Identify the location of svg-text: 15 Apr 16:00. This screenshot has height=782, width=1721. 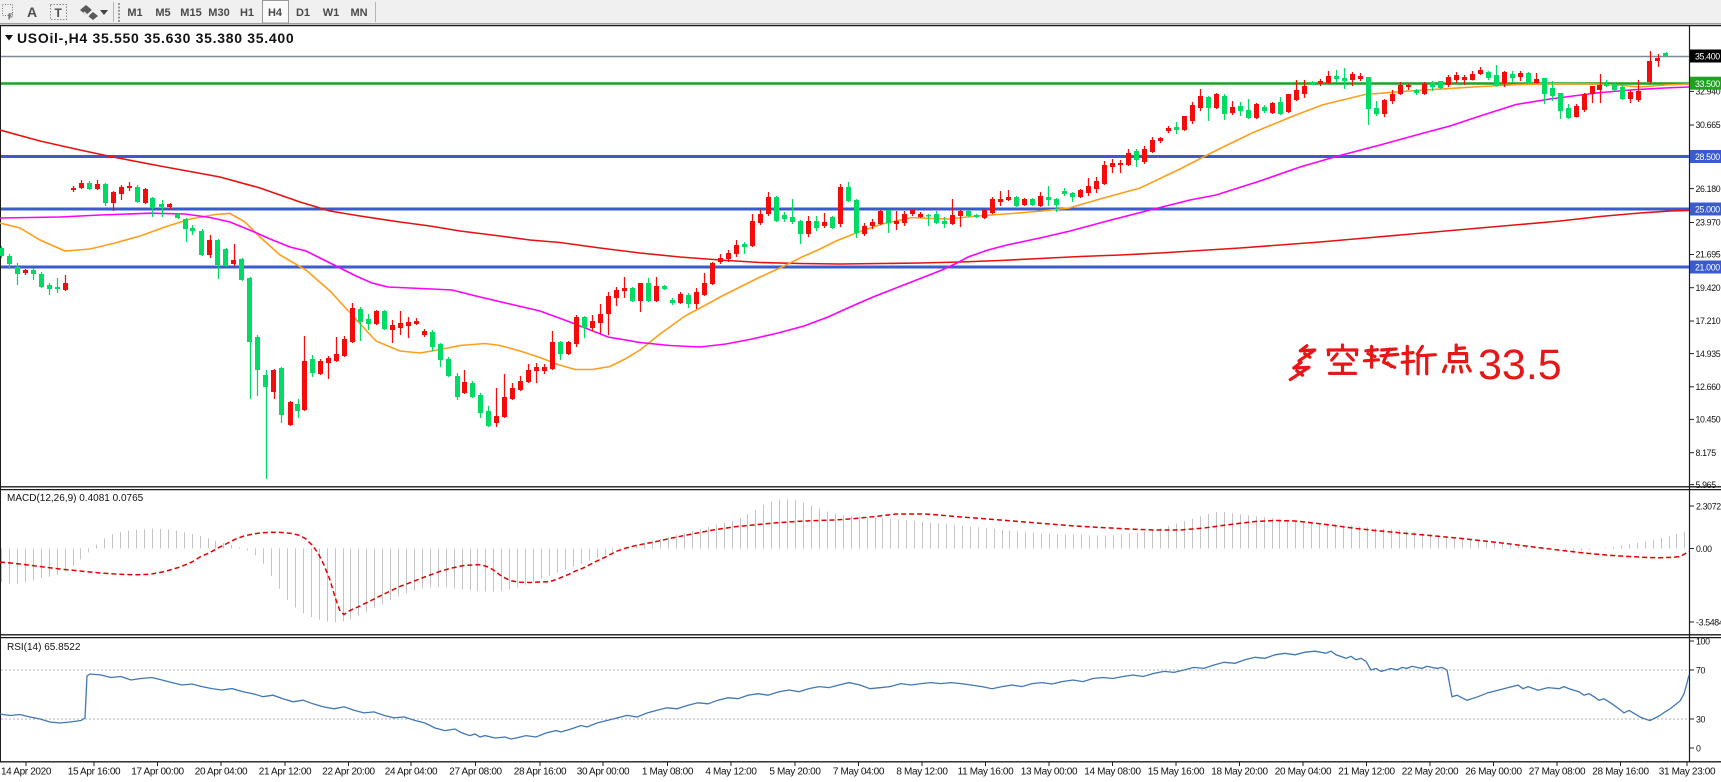
(94, 772).